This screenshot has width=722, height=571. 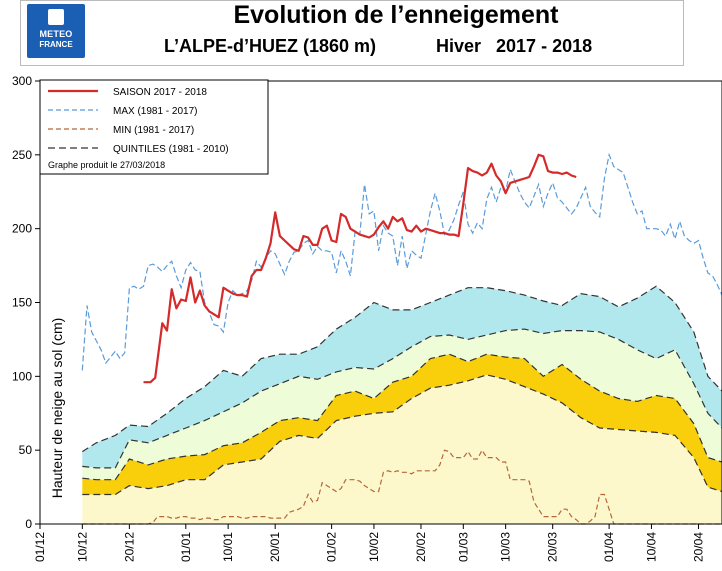 What do you see at coordinates (28, 524) in the screenshot?
I see `y-tick-label: 0` at bounding box center [28, 524].